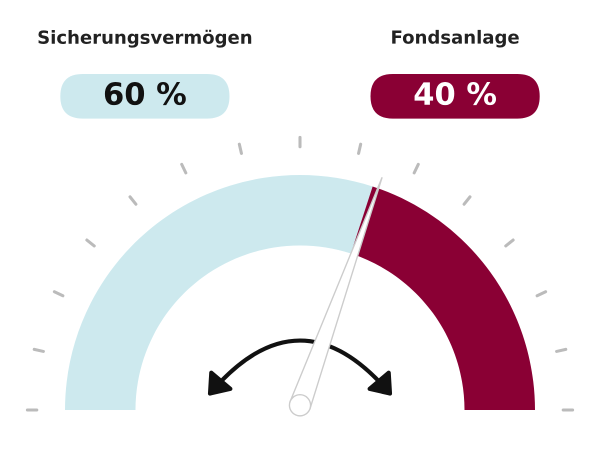 The width and height of the screenshot is (596, 449). Describe the element at coordinates (455, 39) in the screenshot. I see `slice-label: Fondsanlage` at that location.